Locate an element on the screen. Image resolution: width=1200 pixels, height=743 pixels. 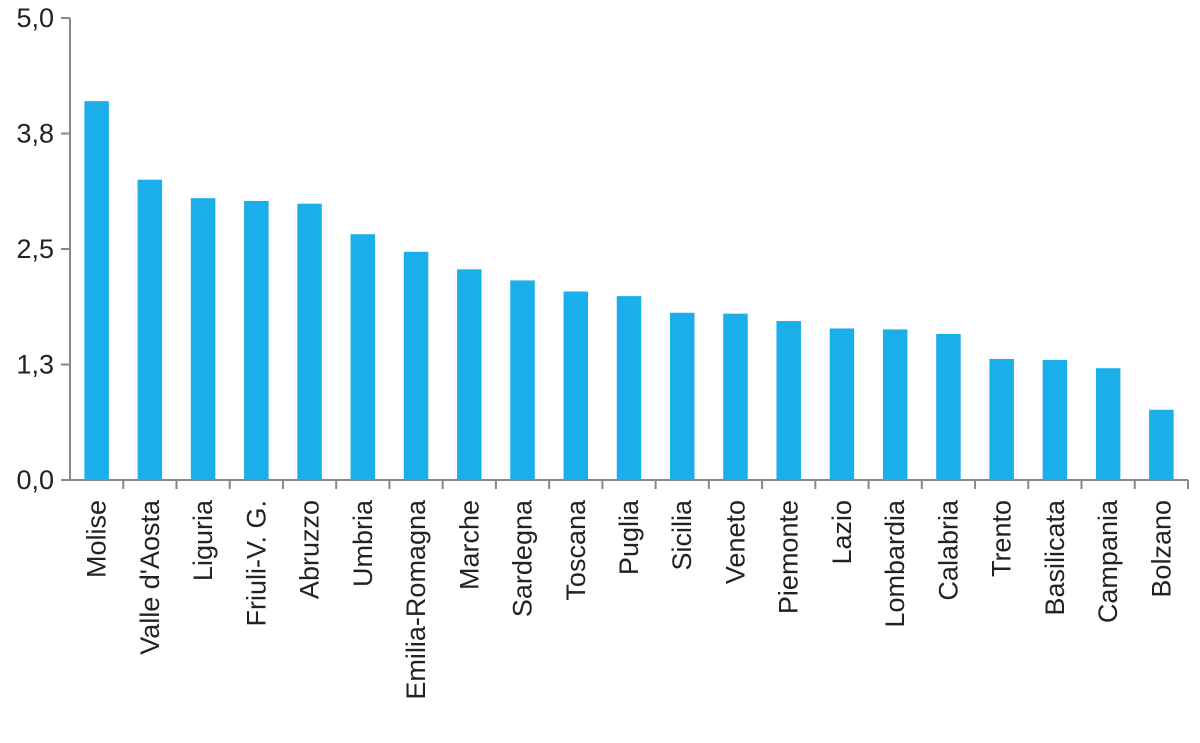
y-tick-label: 2,5 is located at coordinates (35, 249).